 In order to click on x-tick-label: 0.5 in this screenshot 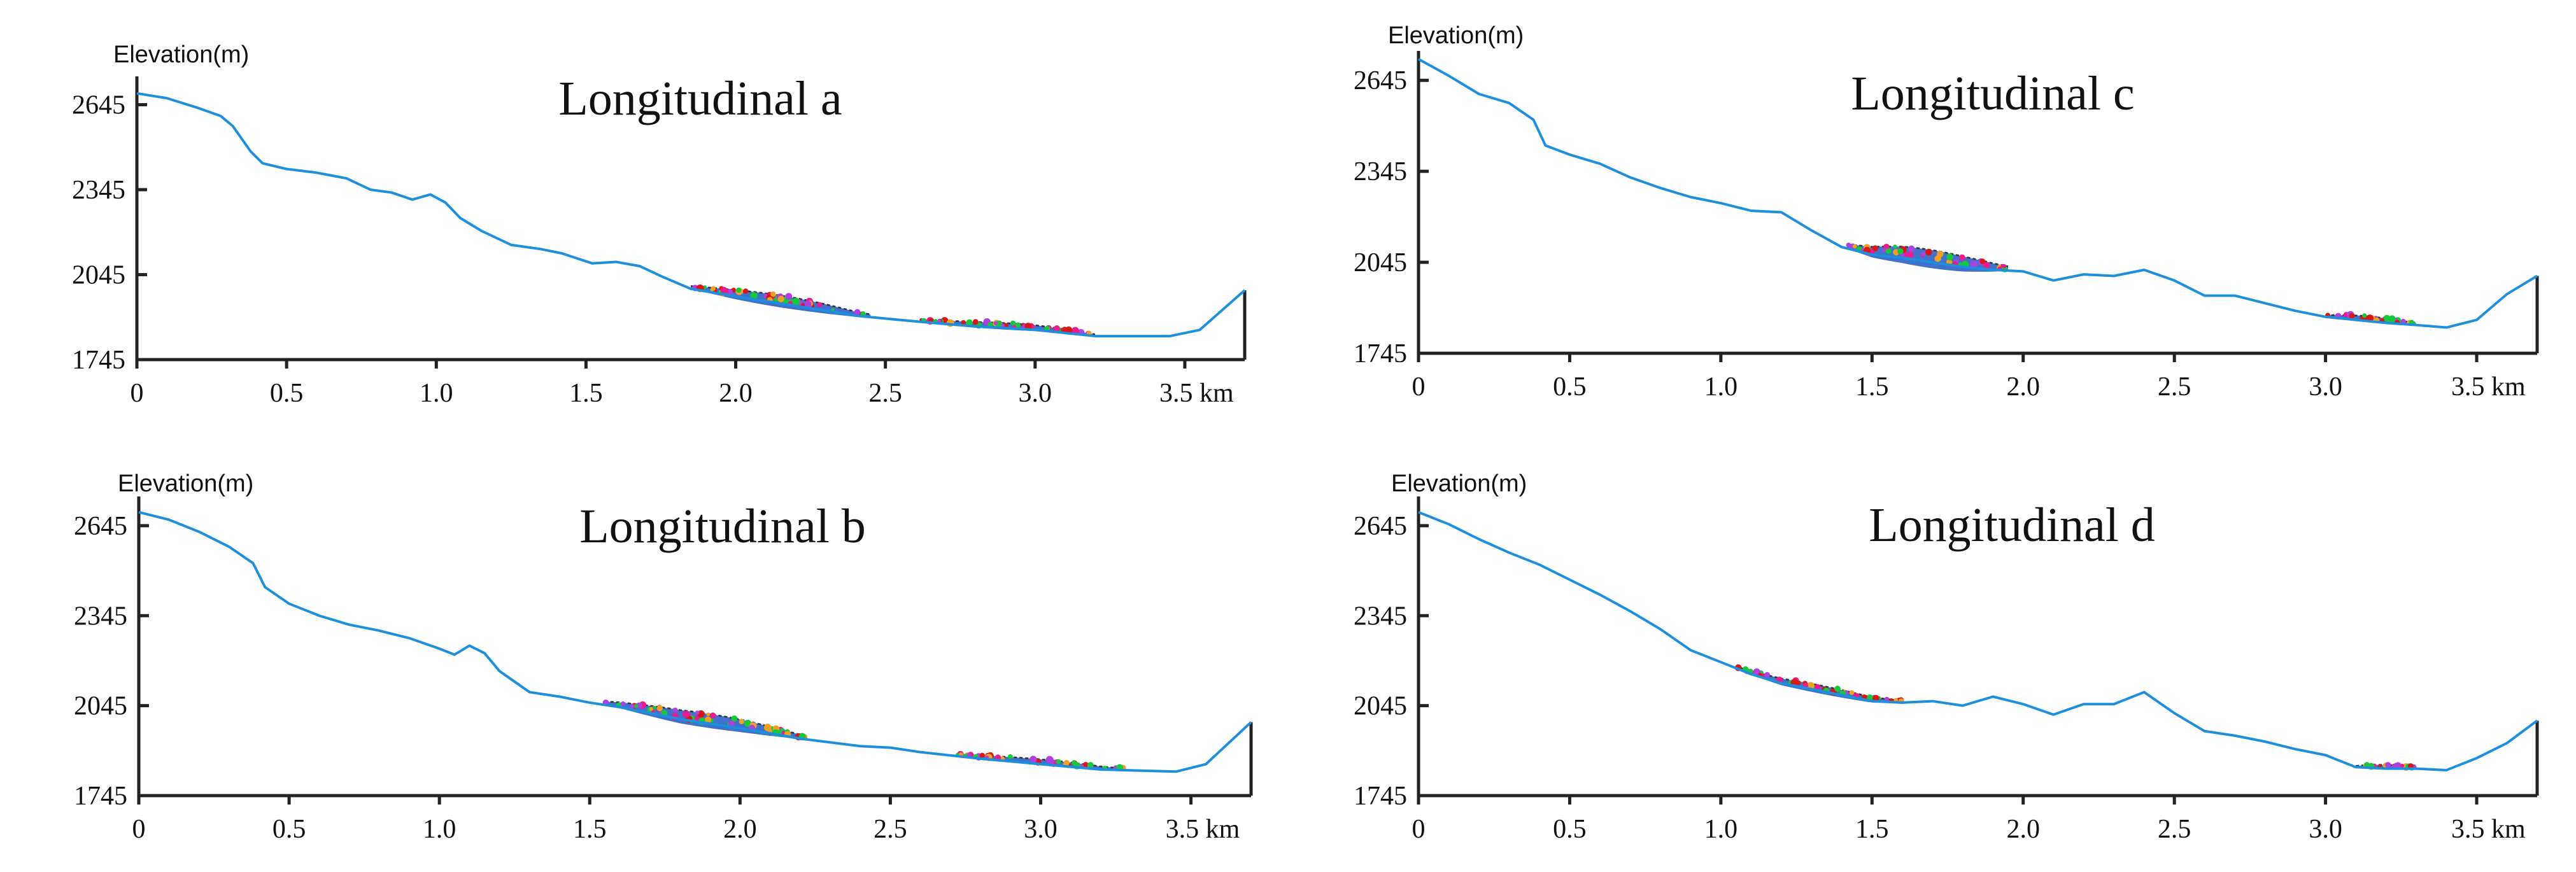, I will do `click(287, 393)`.